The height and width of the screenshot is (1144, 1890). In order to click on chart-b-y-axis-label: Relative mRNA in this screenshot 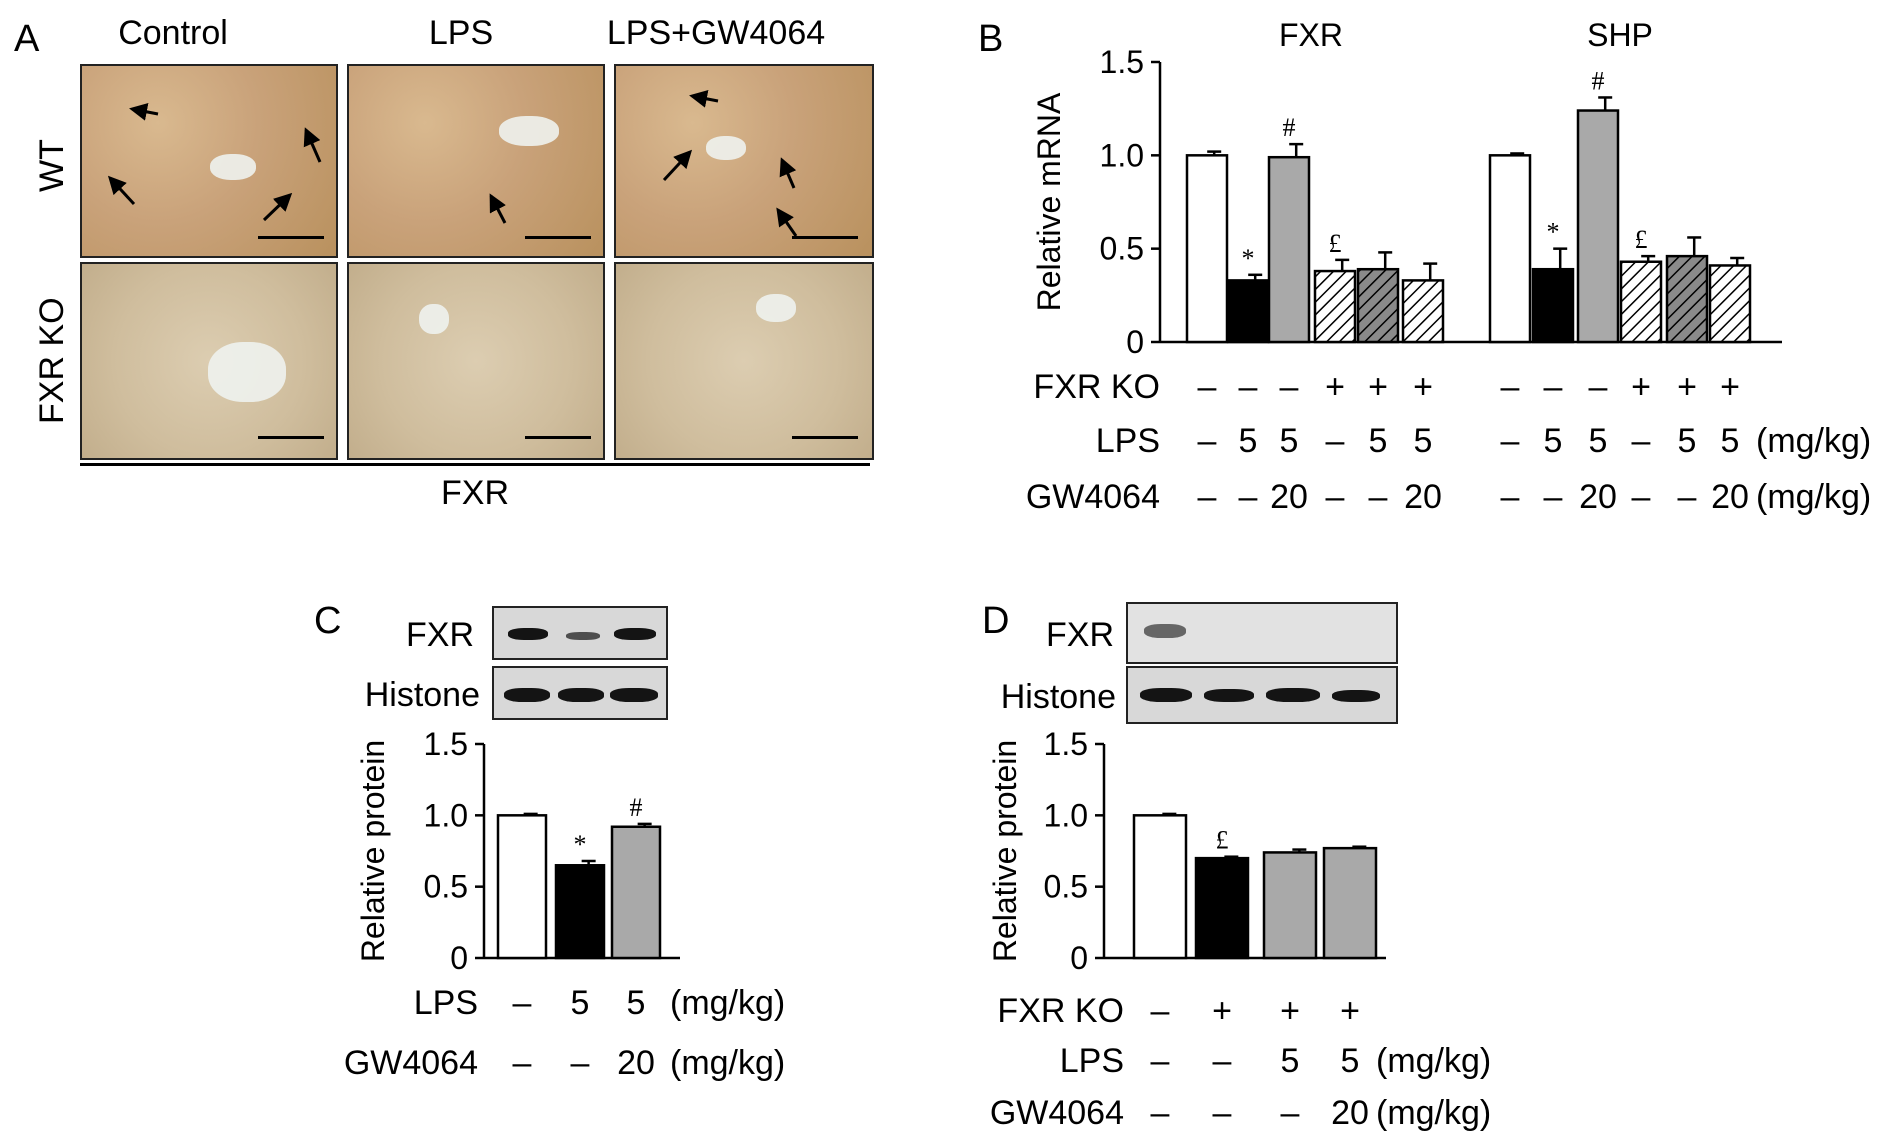, I will do `click(1049, 201)`.